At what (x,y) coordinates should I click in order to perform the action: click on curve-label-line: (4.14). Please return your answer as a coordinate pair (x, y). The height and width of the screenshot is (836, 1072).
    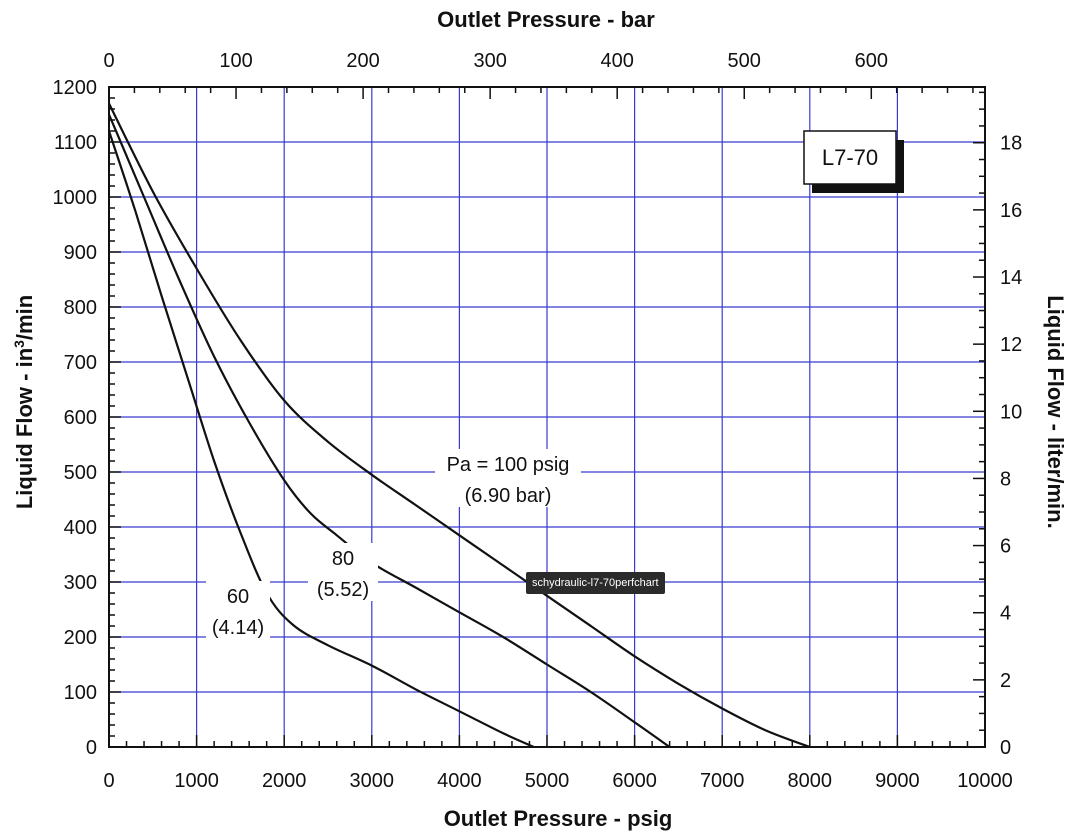
    Looking at the image, I should click on (238, 628).